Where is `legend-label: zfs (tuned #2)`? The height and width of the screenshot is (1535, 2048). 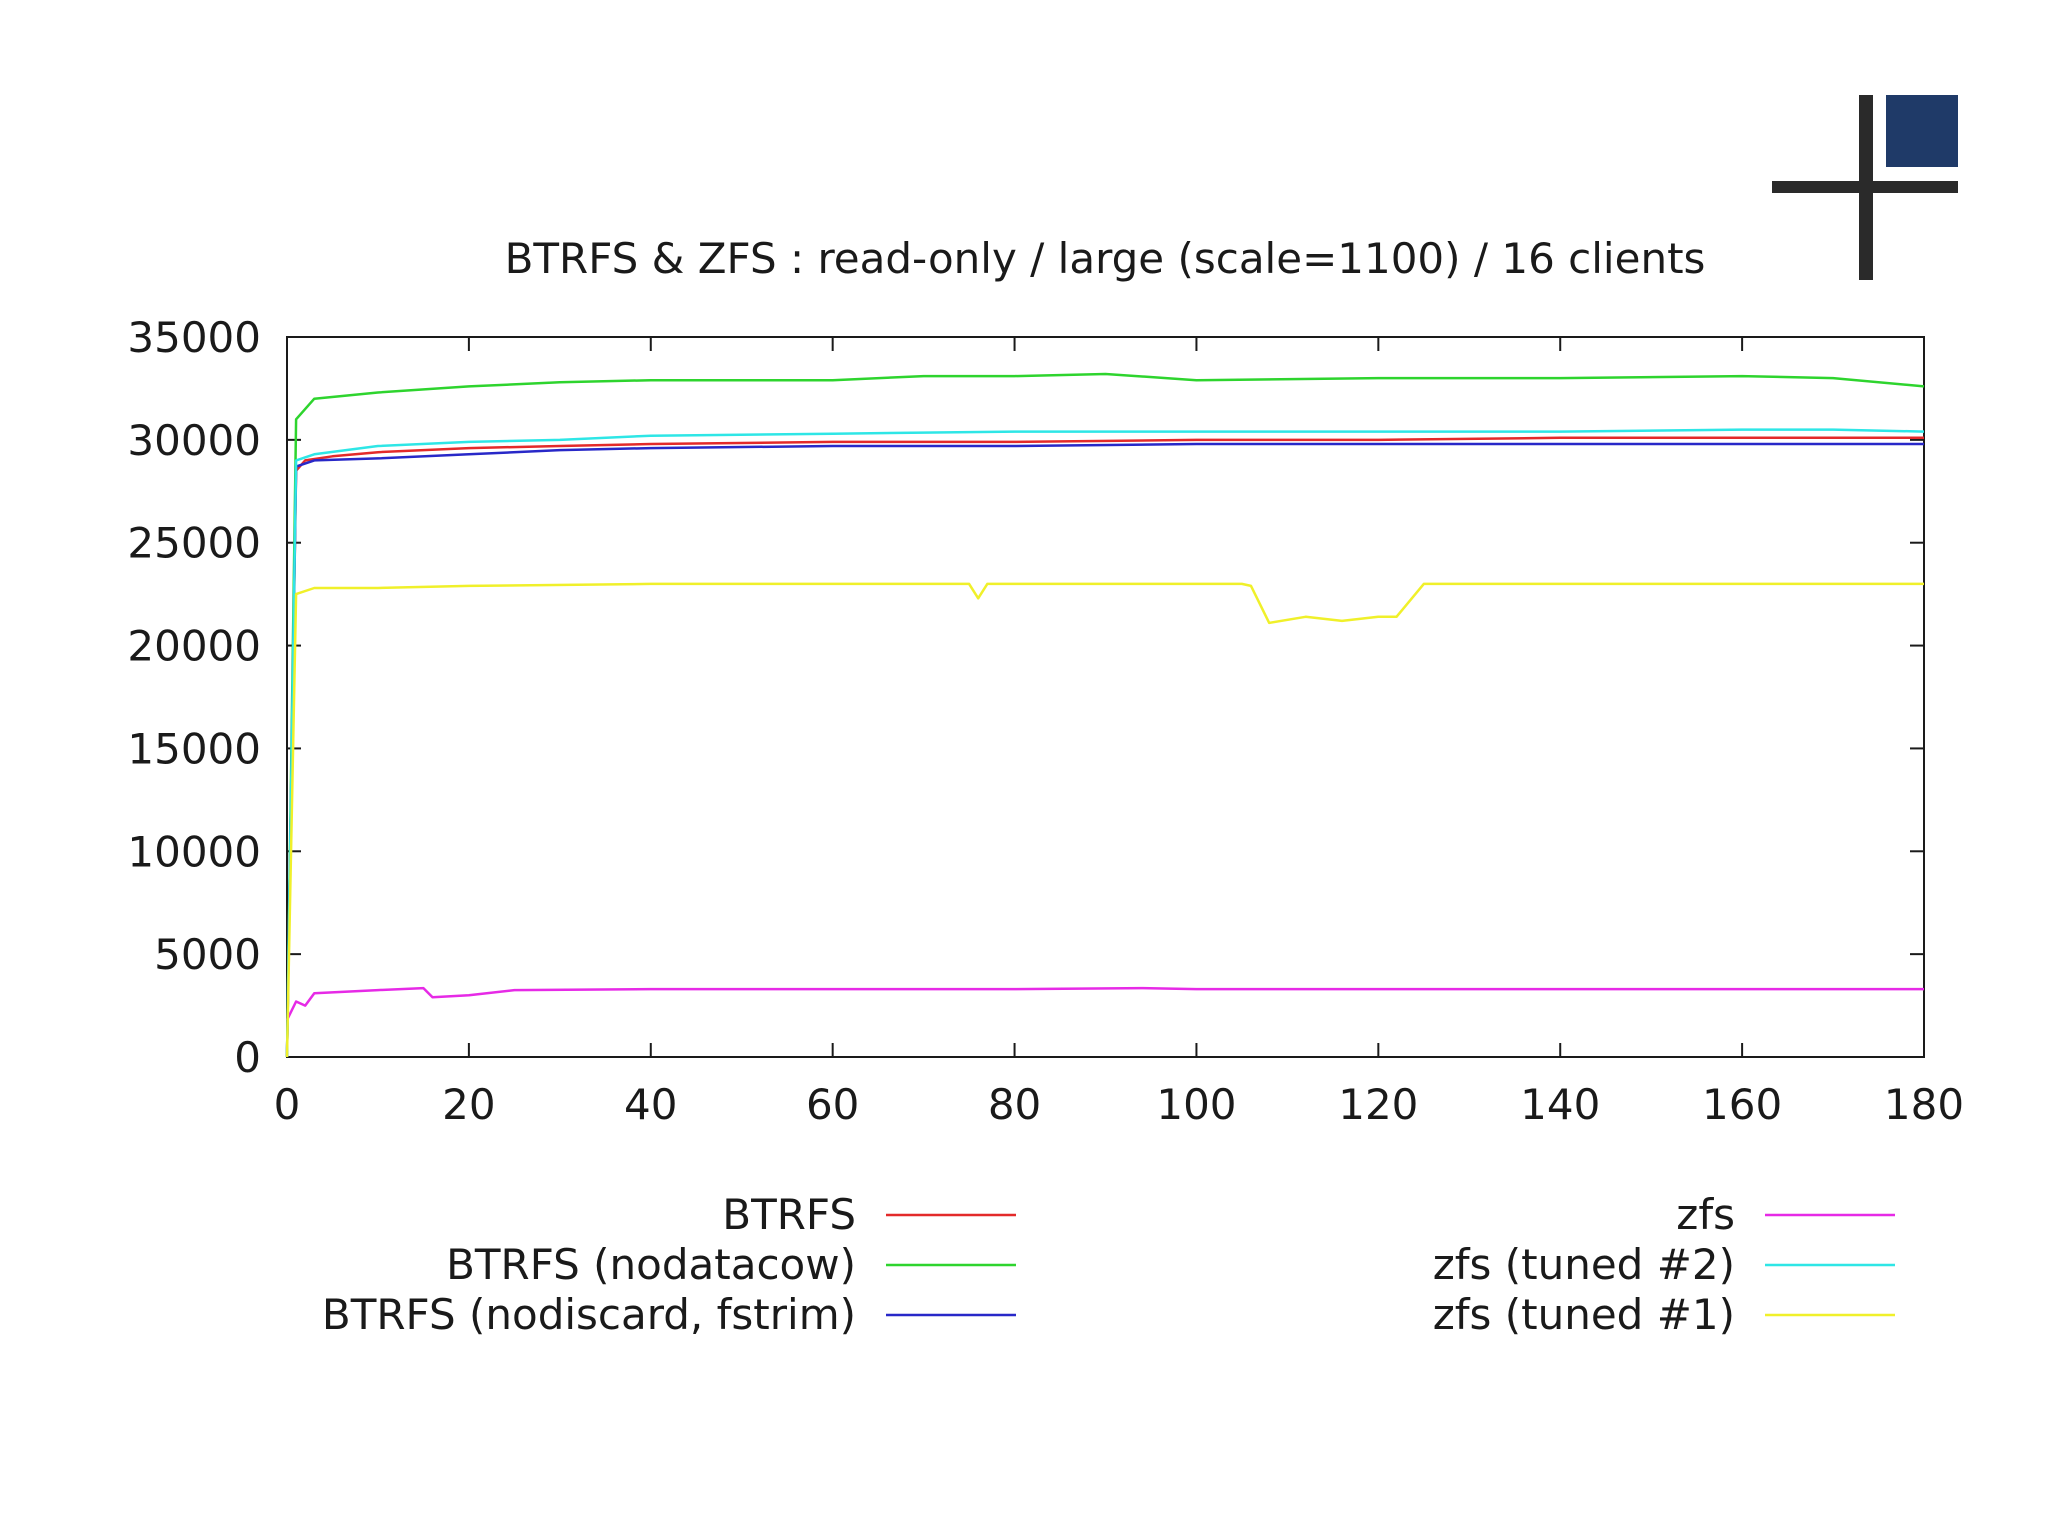 legend-label: zfs (tuned #2) is located at coordinates (1584, 1264).